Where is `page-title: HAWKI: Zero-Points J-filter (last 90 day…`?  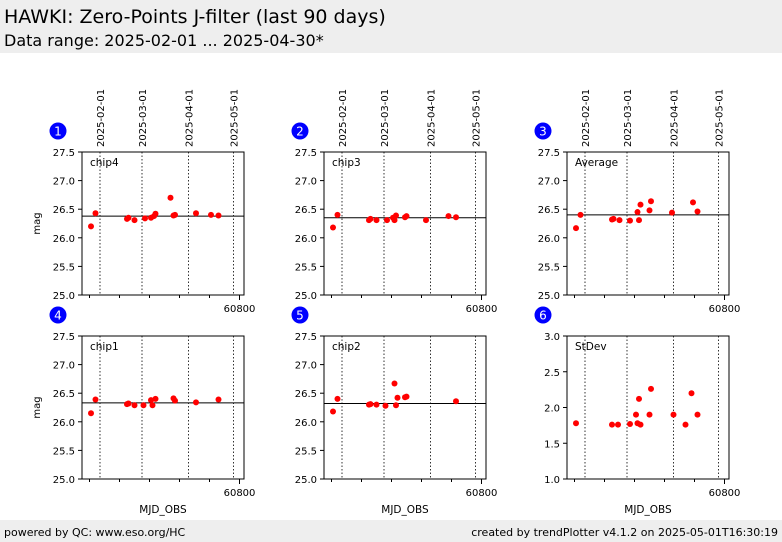
page-title: HAWKI: Zero-Points J-filter (last 90 day… is located at coordinates (195, 17).